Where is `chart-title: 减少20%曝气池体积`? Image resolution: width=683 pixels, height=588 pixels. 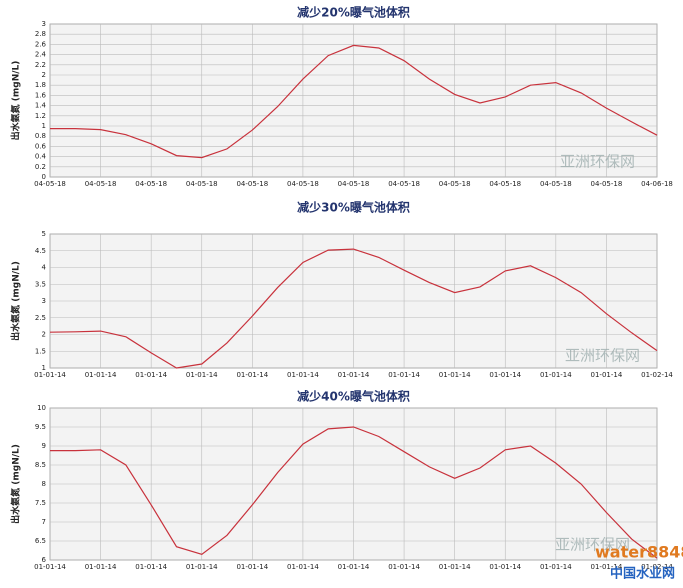
chart-title: 减少20%曝气池体积 is located at coordinates (353, 12).